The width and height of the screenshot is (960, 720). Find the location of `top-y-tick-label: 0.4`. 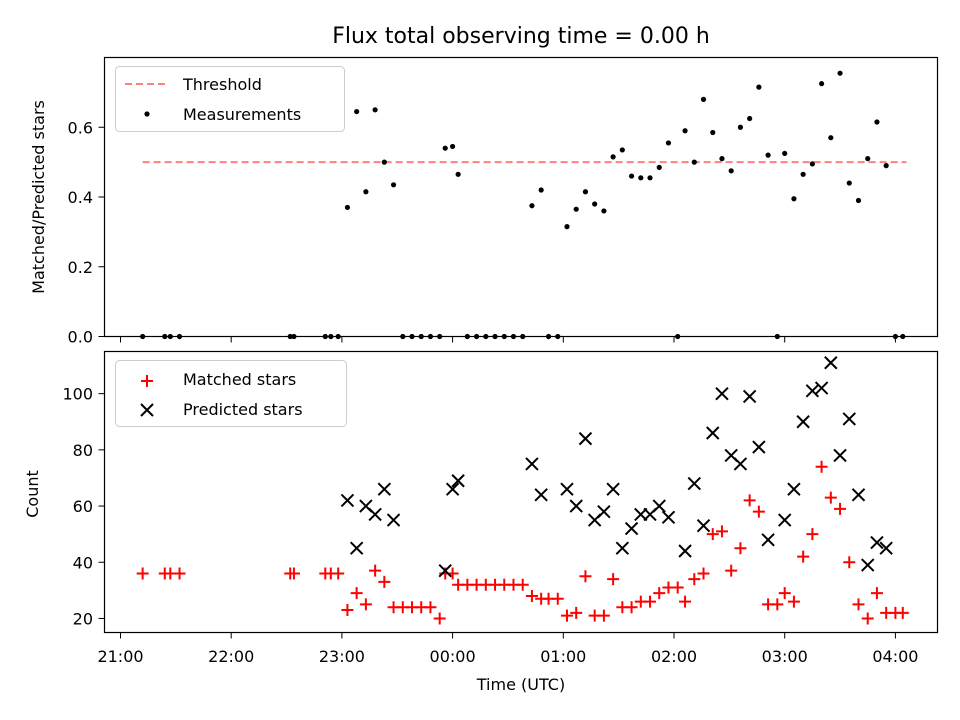

top-y-tick-label: 0.4 is located at coordinates (80, 197).